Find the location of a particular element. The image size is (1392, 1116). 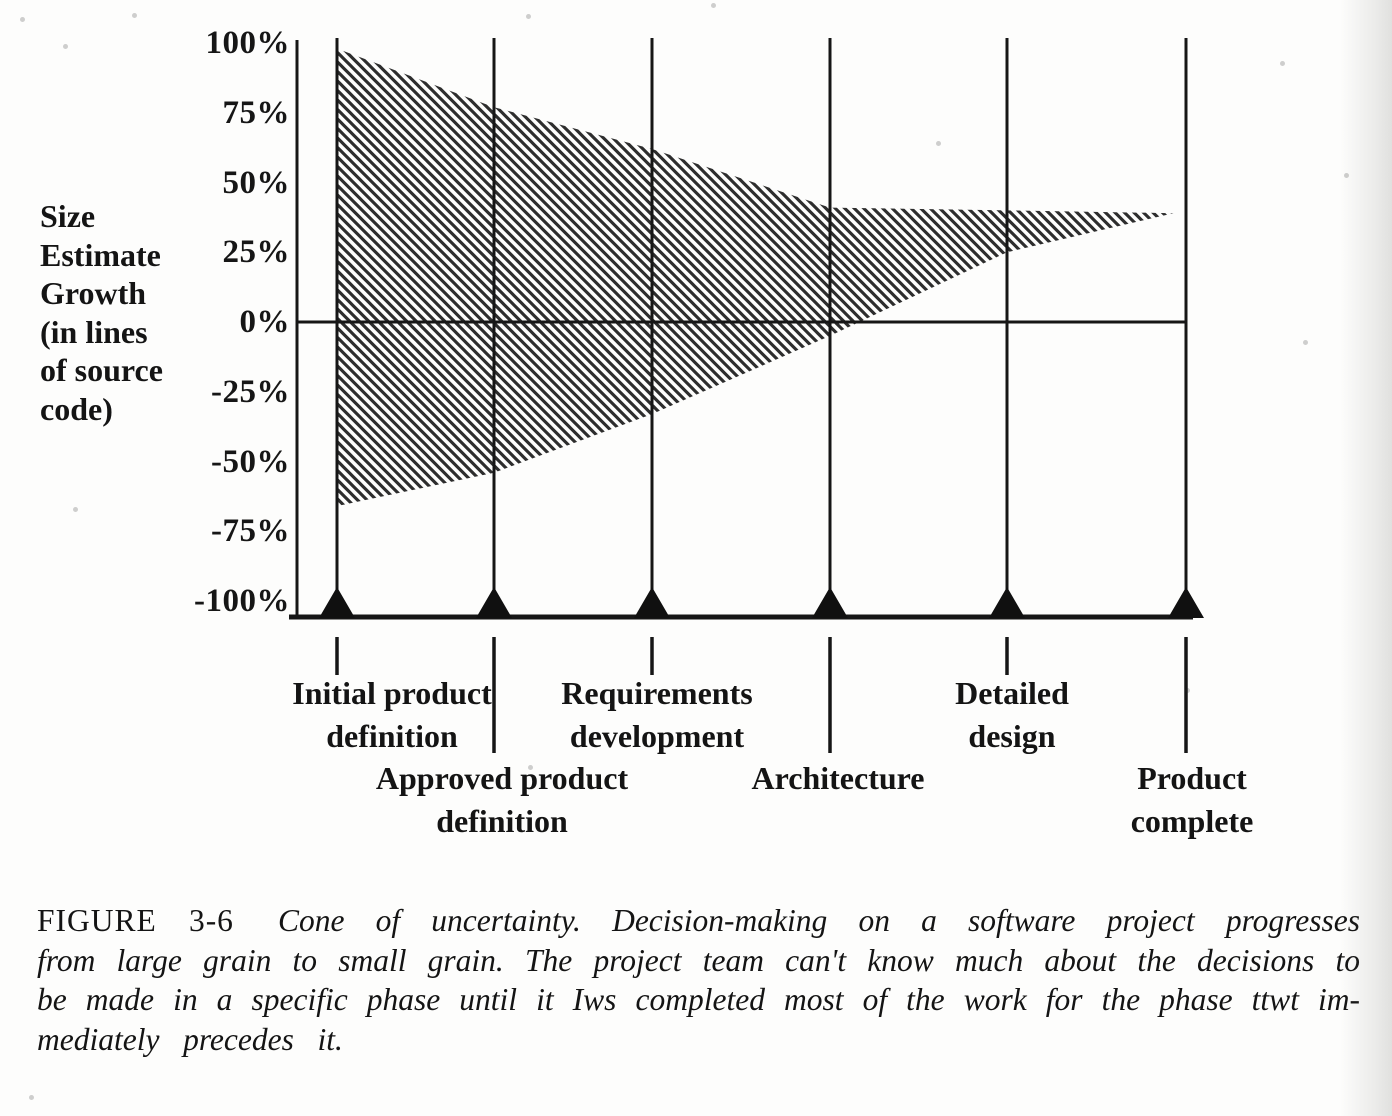

y-tick-label: 50% is located at coordinates (256, 182).